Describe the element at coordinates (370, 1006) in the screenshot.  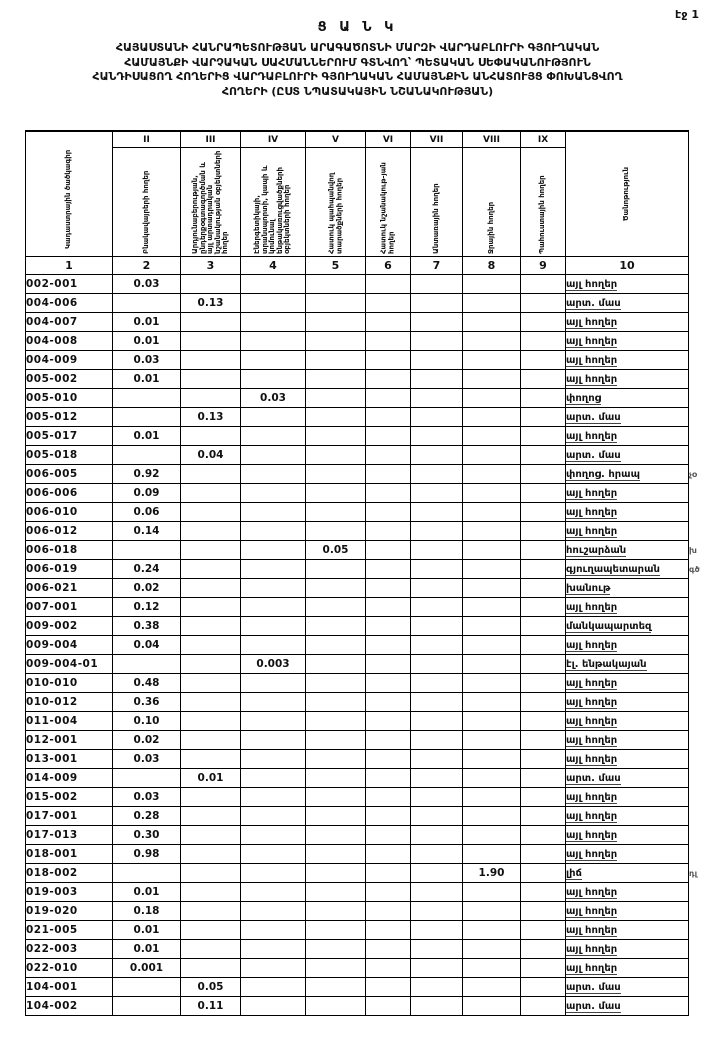
I see `table-row: 104-002 0.11 արտ. մաս` at that location.